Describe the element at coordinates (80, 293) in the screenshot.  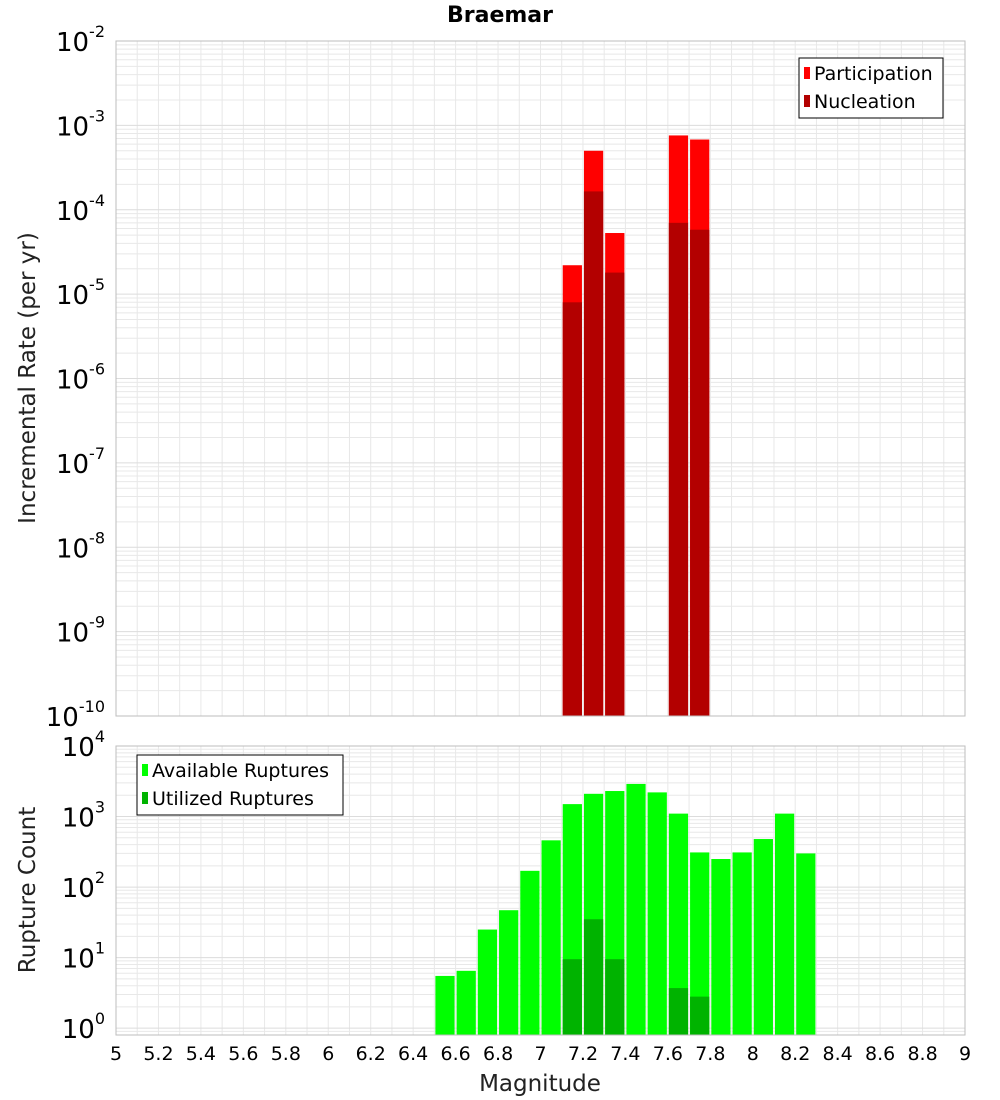
I see `y-tick-label: 10⁻⁵` at that location.